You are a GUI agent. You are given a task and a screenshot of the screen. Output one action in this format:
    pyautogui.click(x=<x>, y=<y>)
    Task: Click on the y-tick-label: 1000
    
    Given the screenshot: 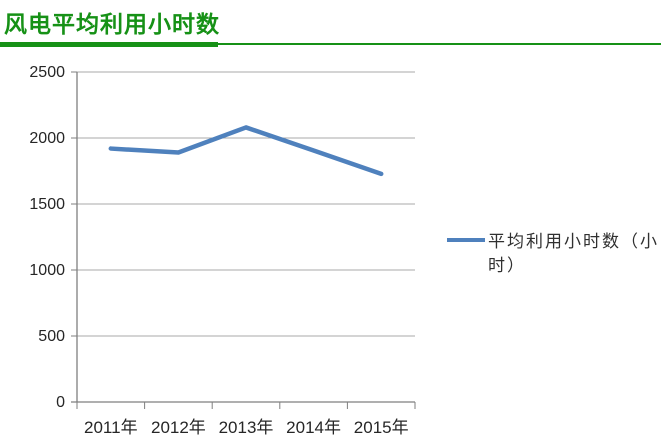 What is the action you would take?
    pyautogui.click(x=47, y=270)
    